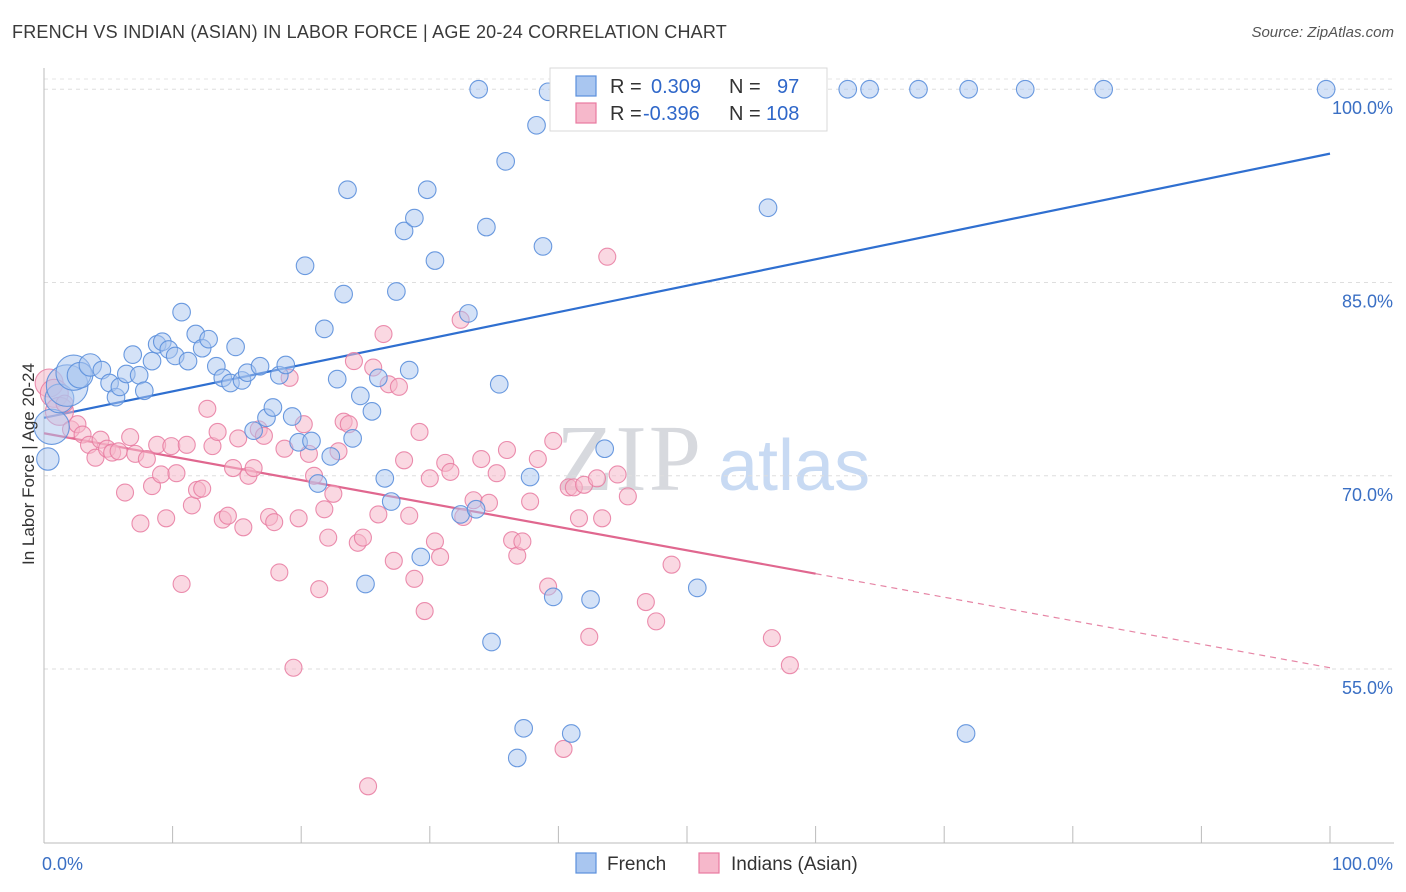 The width and height of the screenshot is (1406, 892). I want to click on legend-r-value-french: 0.309, so click(676, 87).